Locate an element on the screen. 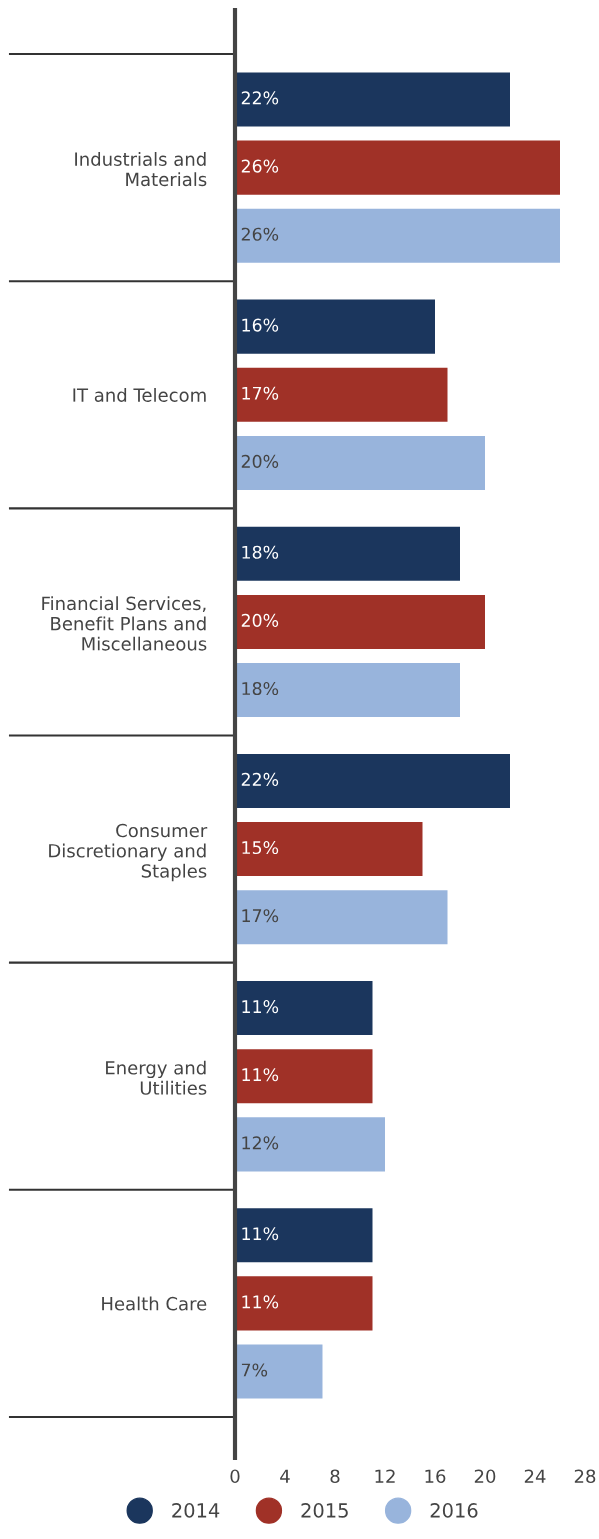 This screenshot has width=599, height=1539. data-label: 15% is located at coordinates (260, 847).